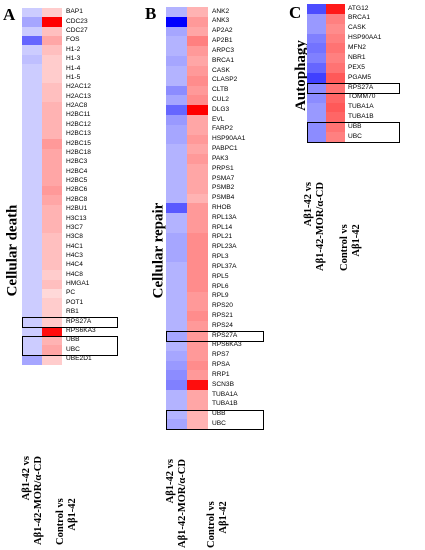 This screenshot has width=425, height=550. Describe the element at coordinates (220, 296) in the screenshot. I see `gene-label: RPL9` at that location.